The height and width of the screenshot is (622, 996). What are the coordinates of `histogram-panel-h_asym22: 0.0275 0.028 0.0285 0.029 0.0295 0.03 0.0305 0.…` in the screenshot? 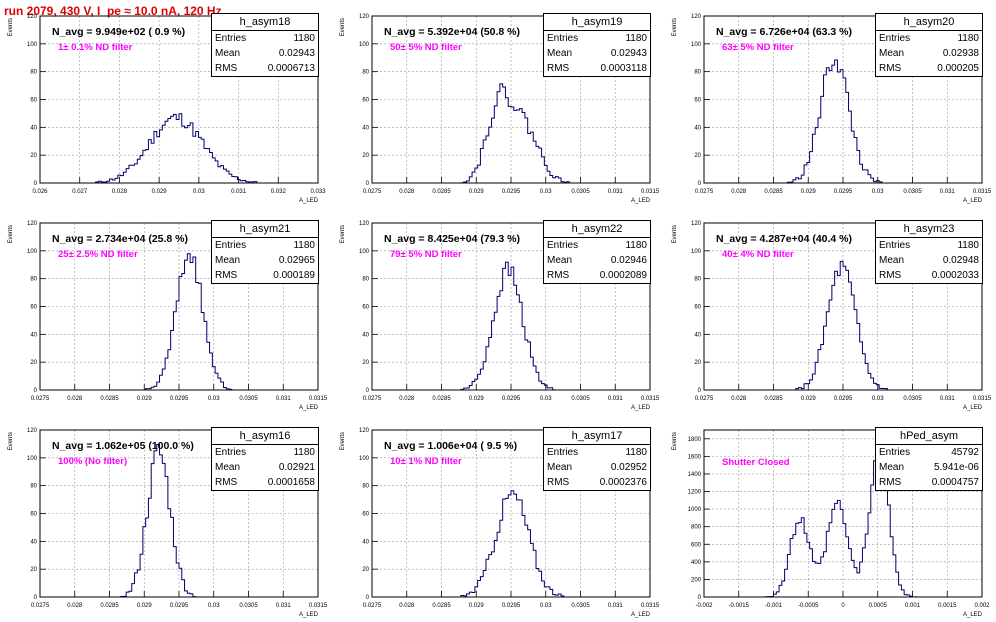 It's located at (498, 310).